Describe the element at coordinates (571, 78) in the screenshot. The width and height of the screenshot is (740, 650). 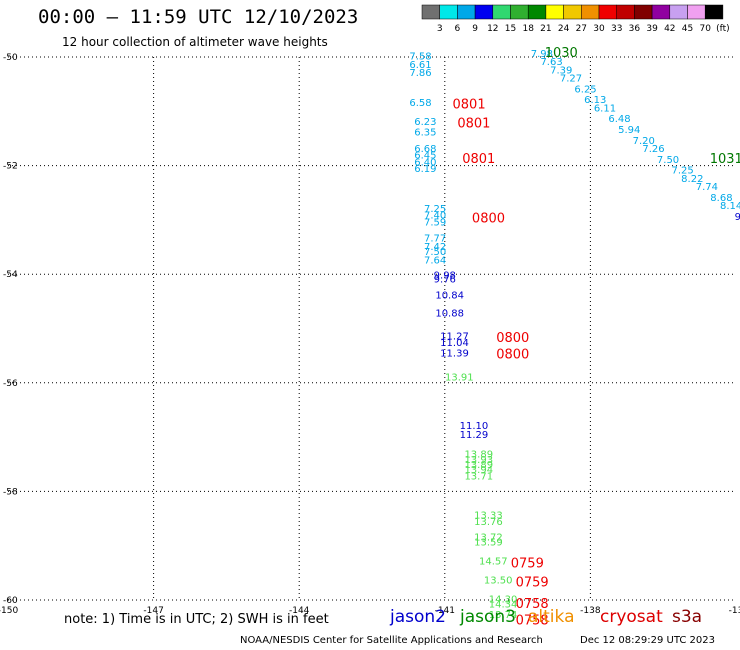
I see `wave-height-label: 7.27` at that location.